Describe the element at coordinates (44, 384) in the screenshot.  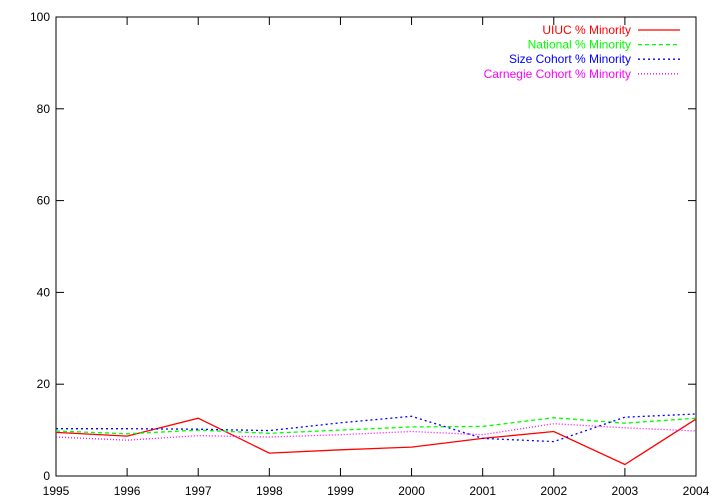
I see `y-tick-label: 20` at that location.